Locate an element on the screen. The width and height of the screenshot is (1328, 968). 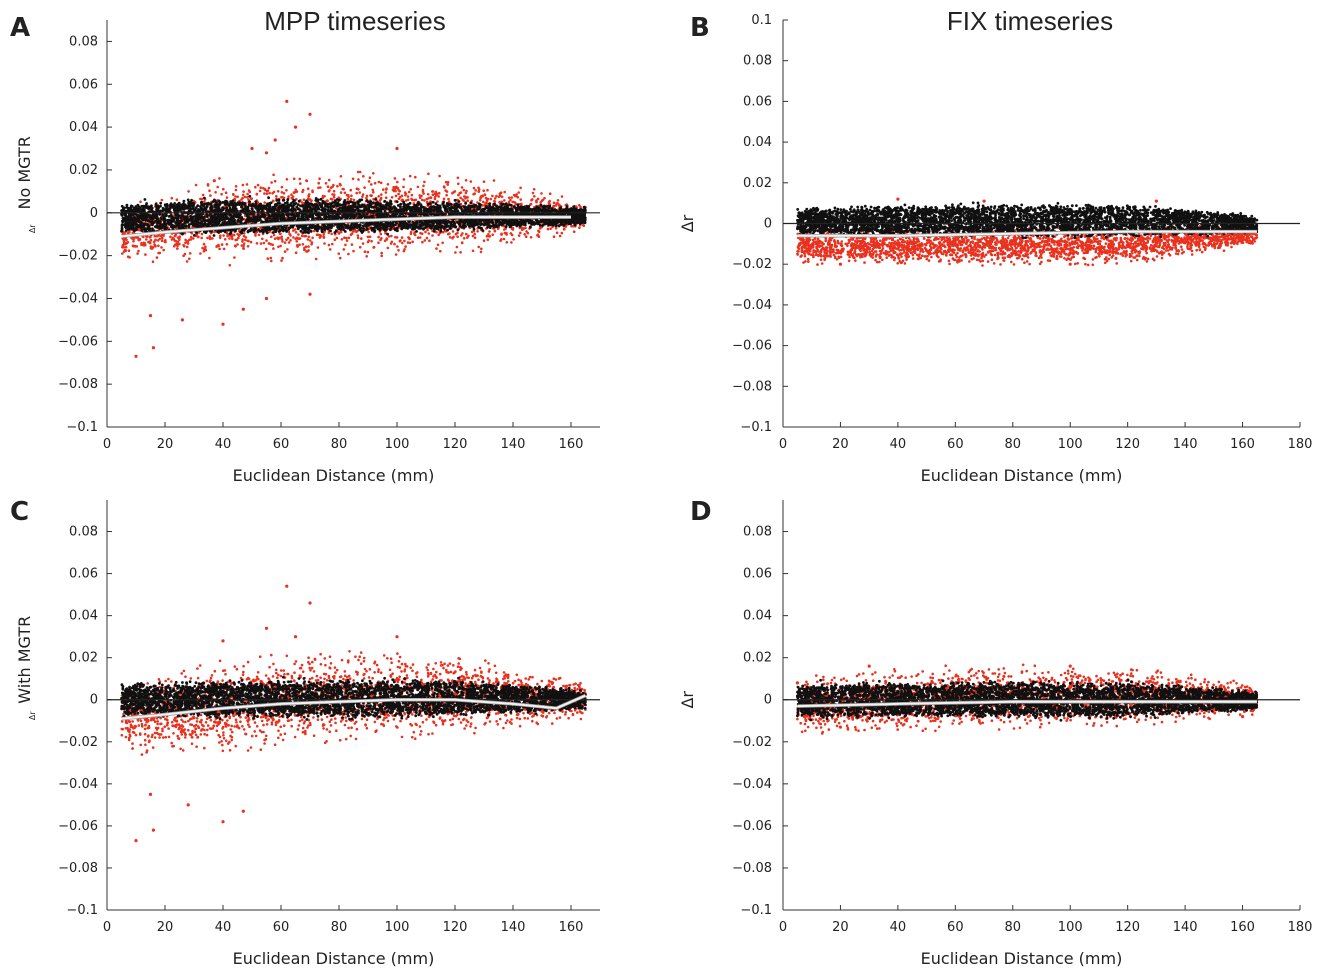
y-tick-label: 0.02 is located at coordinates (83, 170).